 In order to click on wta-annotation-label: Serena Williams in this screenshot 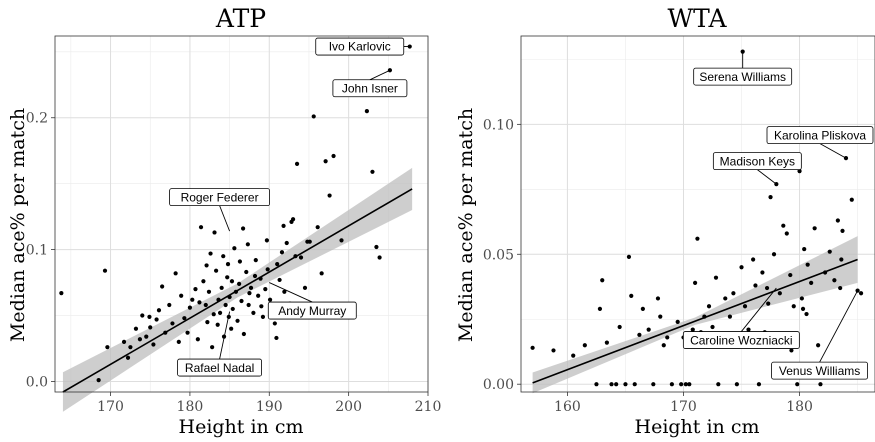, I will do `click(742, 77)`.